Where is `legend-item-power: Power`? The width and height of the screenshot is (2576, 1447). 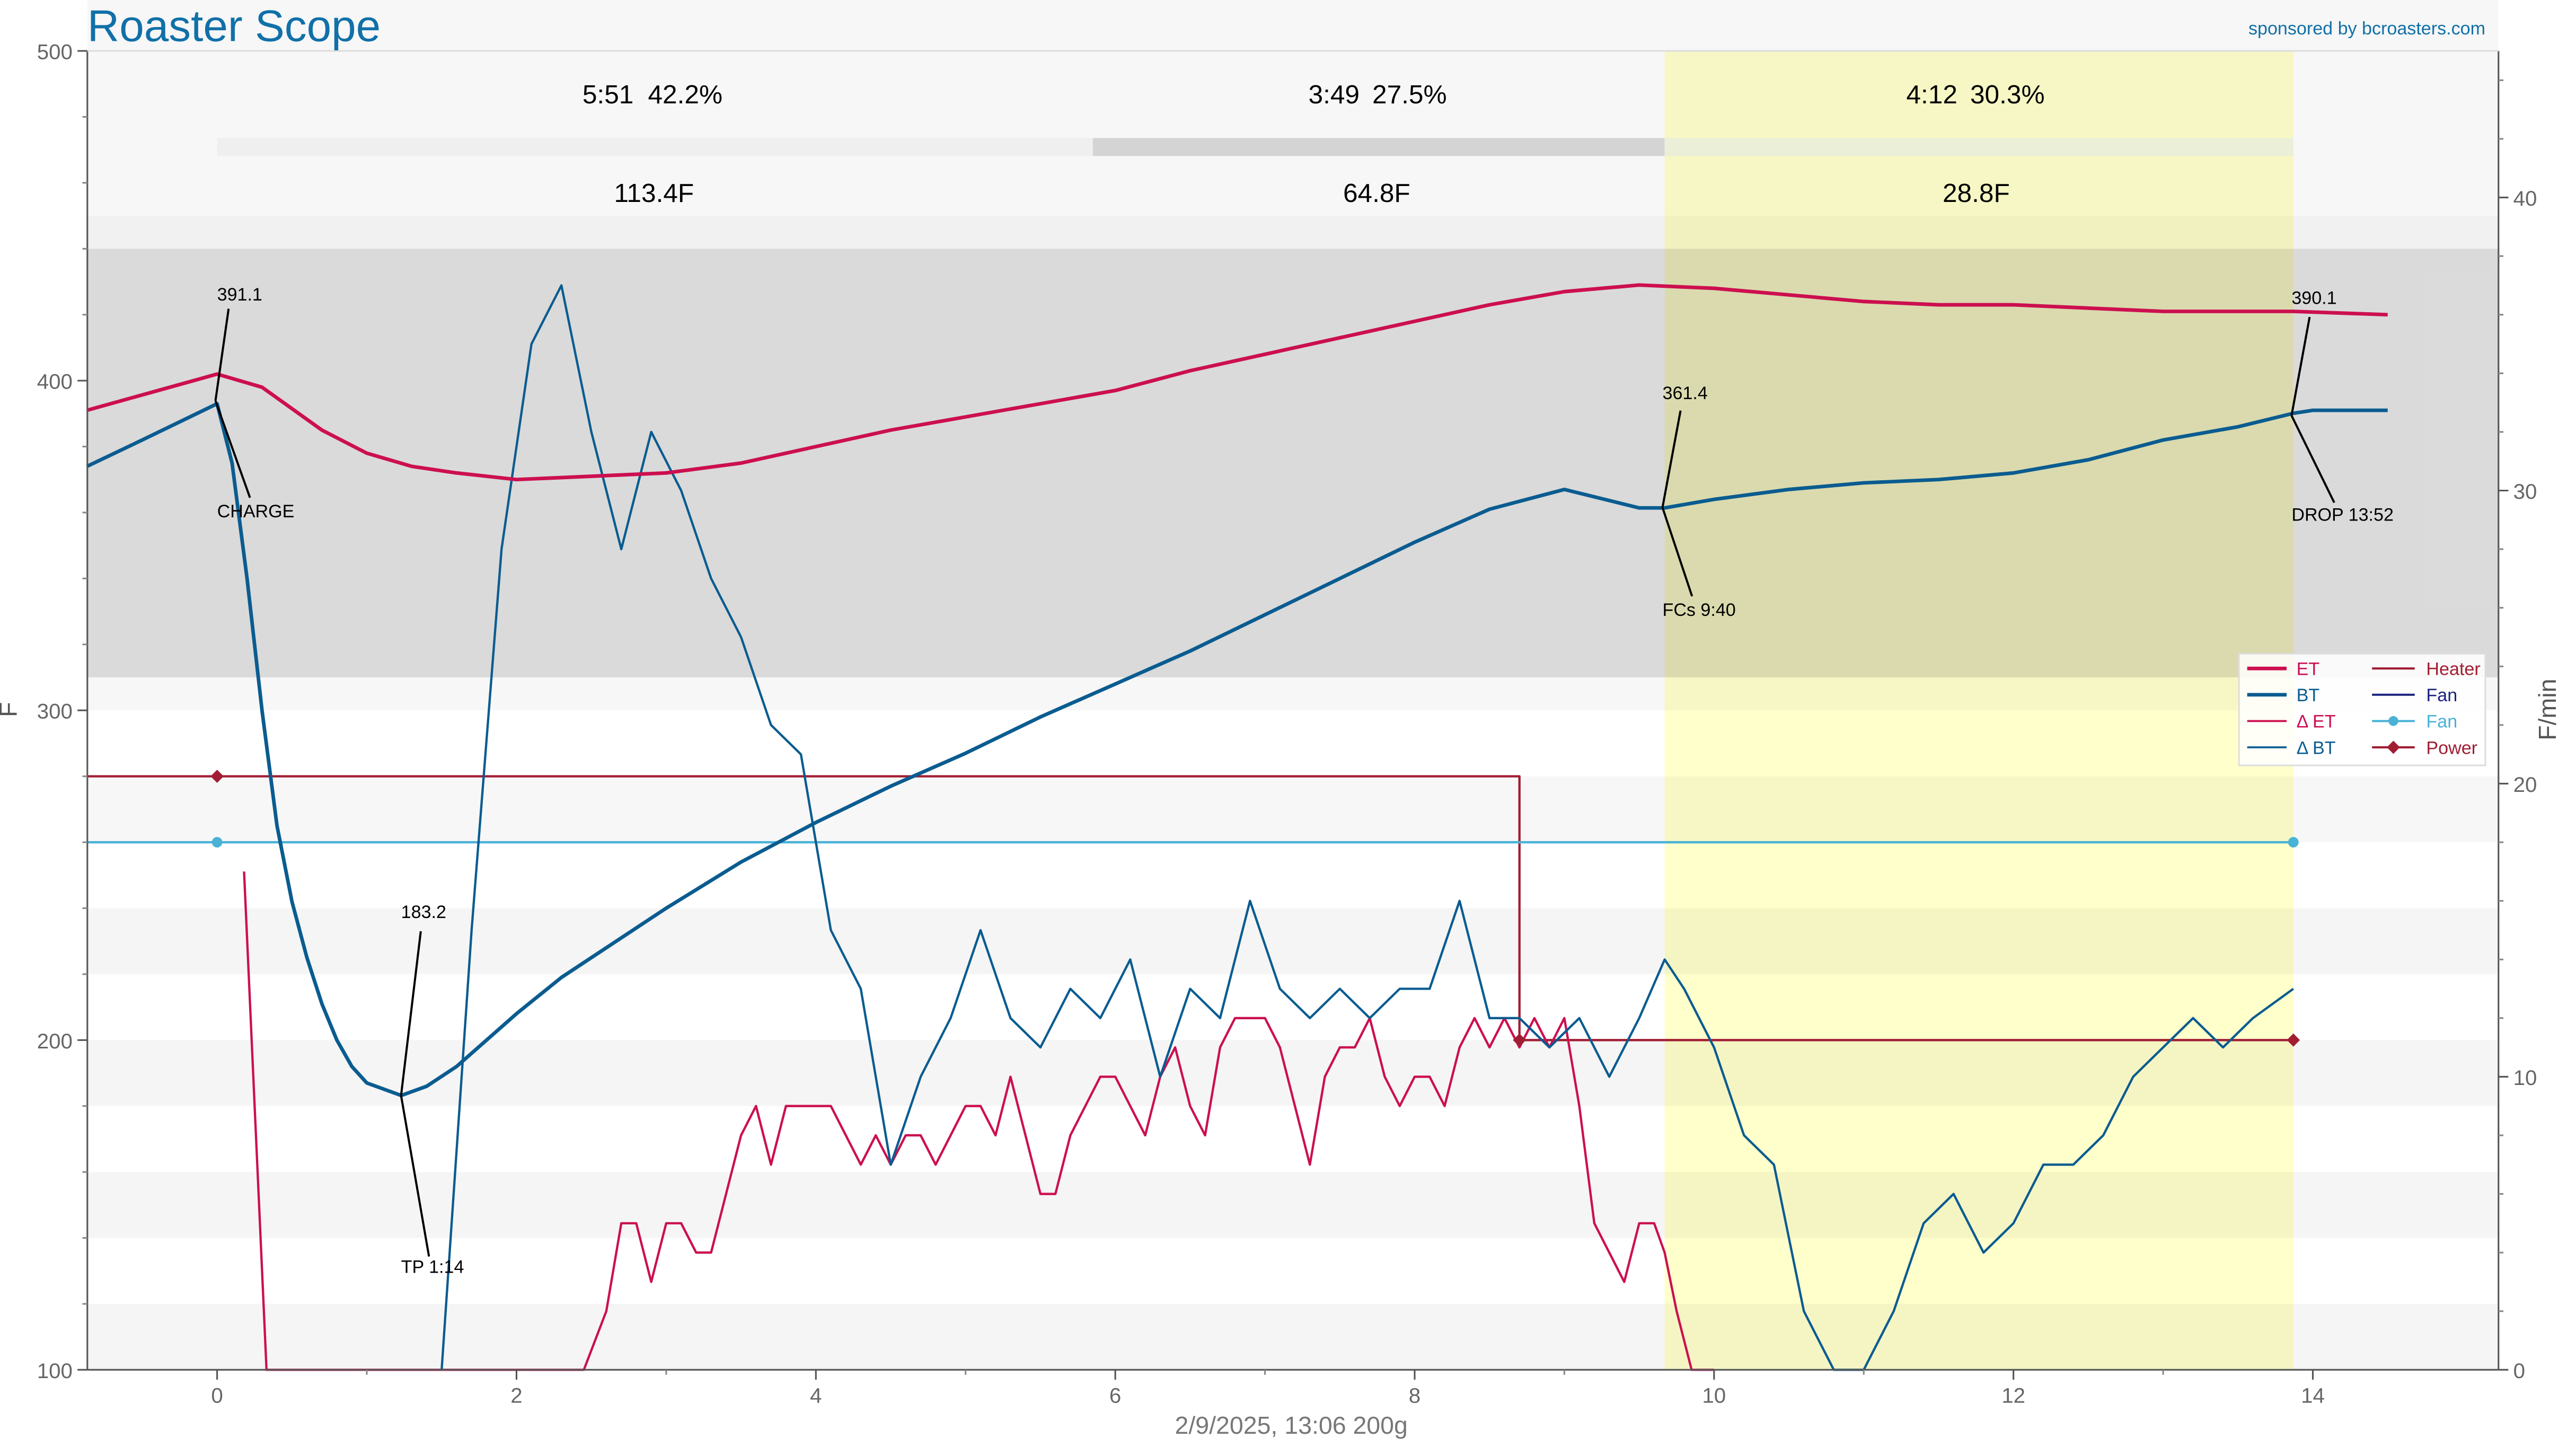 legend-item-power: Power is located at coordinates (2424, 748).